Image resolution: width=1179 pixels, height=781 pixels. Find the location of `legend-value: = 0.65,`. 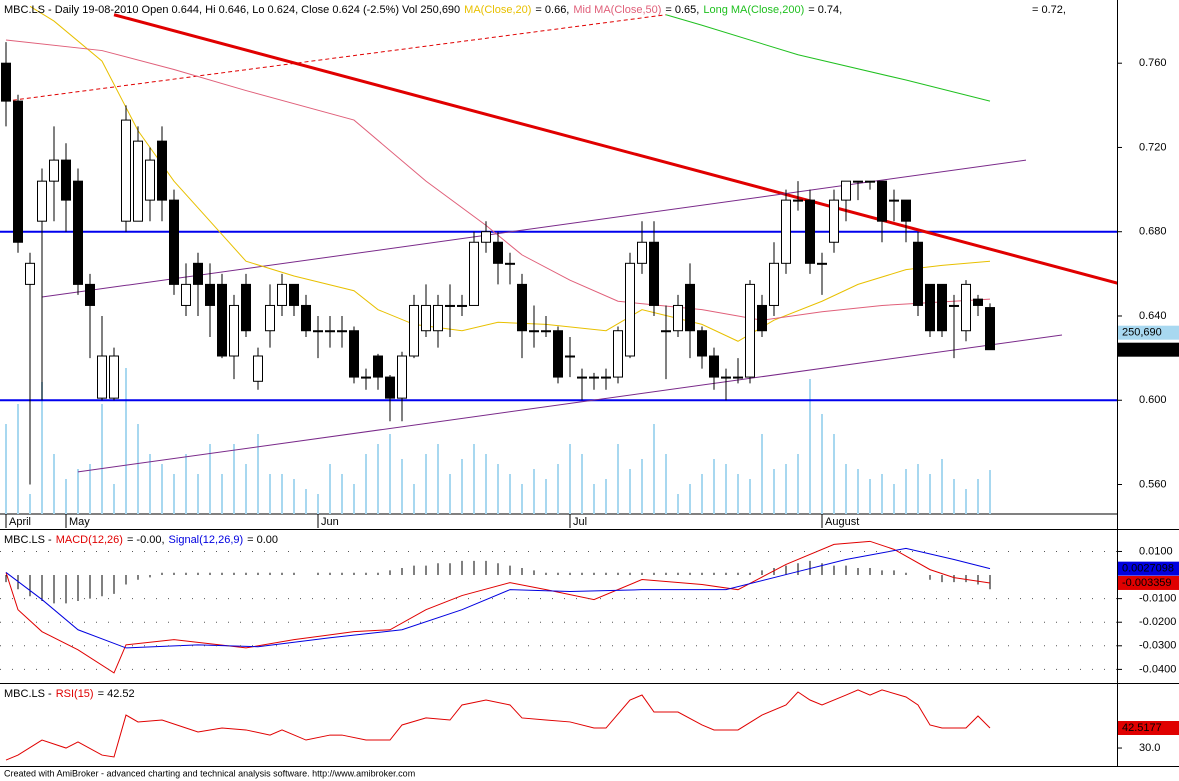

legend-value: = 0.65, is located at coordinates (682, 10).